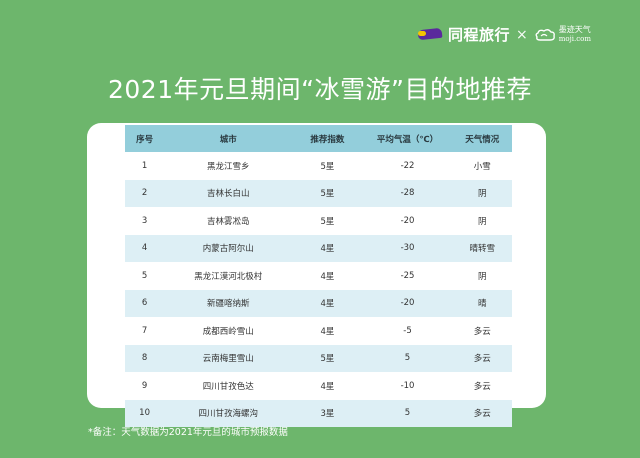 The width and height of the screenshot is (640, 458). What do you see at coordinates (228, 386) in the screenshot?
I see `cell-city: 四川甘孜色达` at bounding box center [228, 386].